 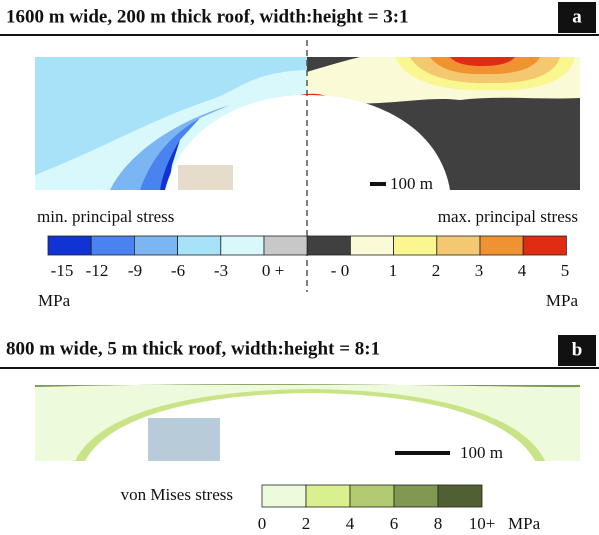 What do you see at coordinates (221, 270) in the screenshot?
I see `colorbar-tick: -3` at bounding box center [221, 270].